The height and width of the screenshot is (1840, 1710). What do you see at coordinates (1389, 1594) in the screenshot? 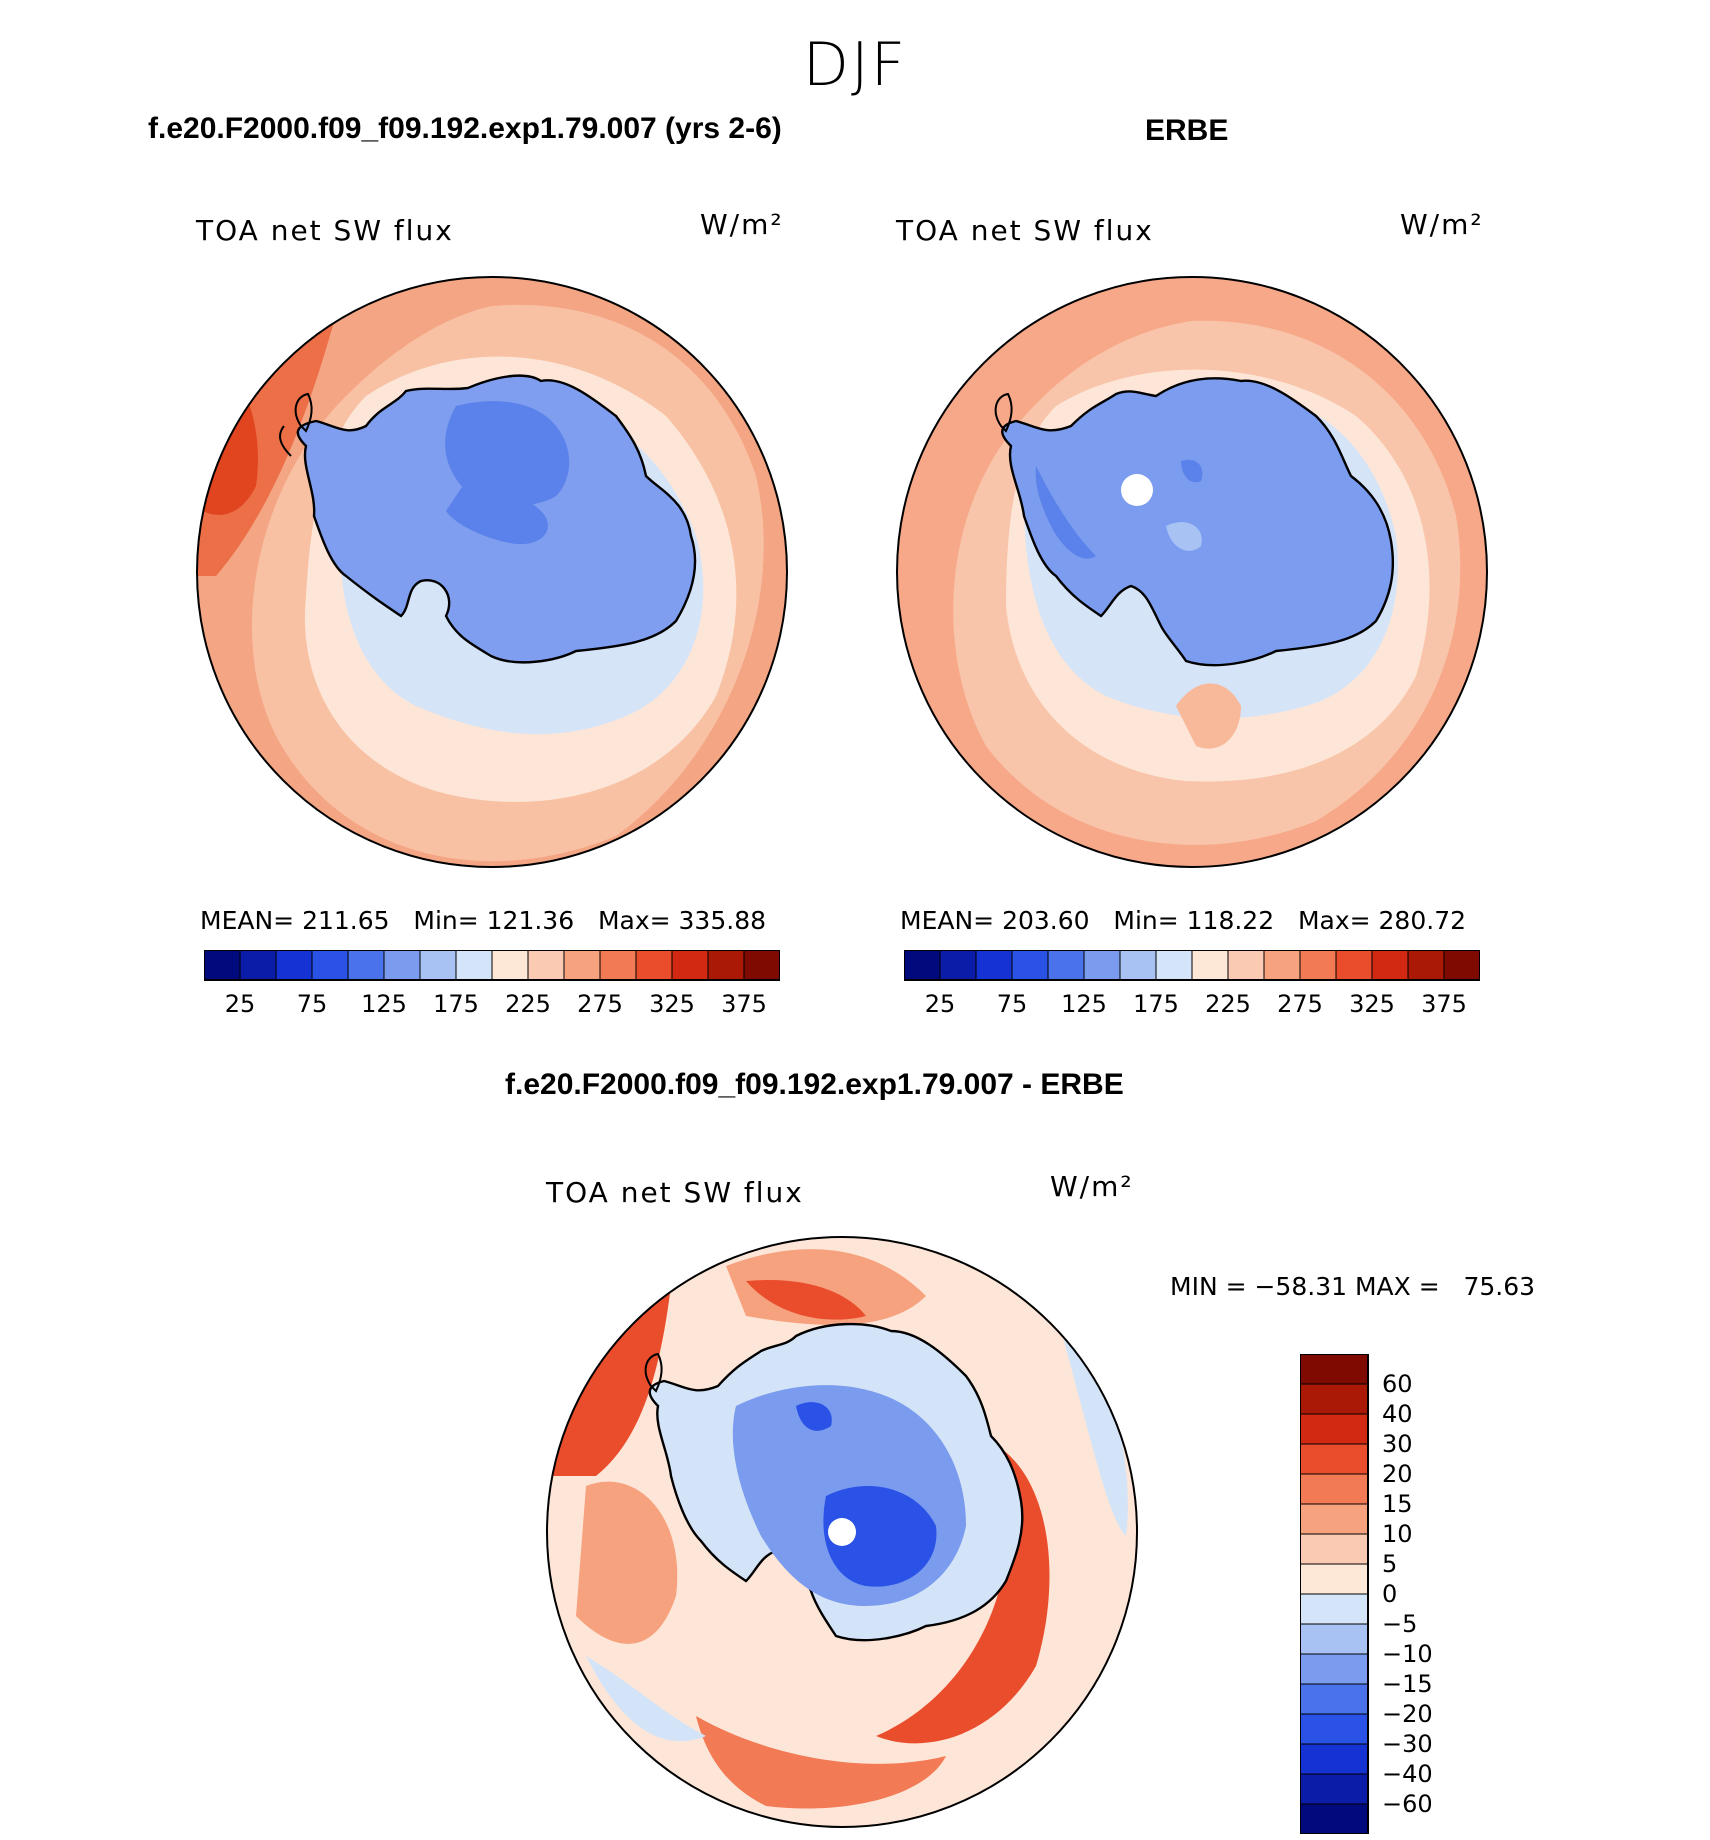
I see `diff-colorbar-tick-label: 0` at bounding box center [1389, 1594].